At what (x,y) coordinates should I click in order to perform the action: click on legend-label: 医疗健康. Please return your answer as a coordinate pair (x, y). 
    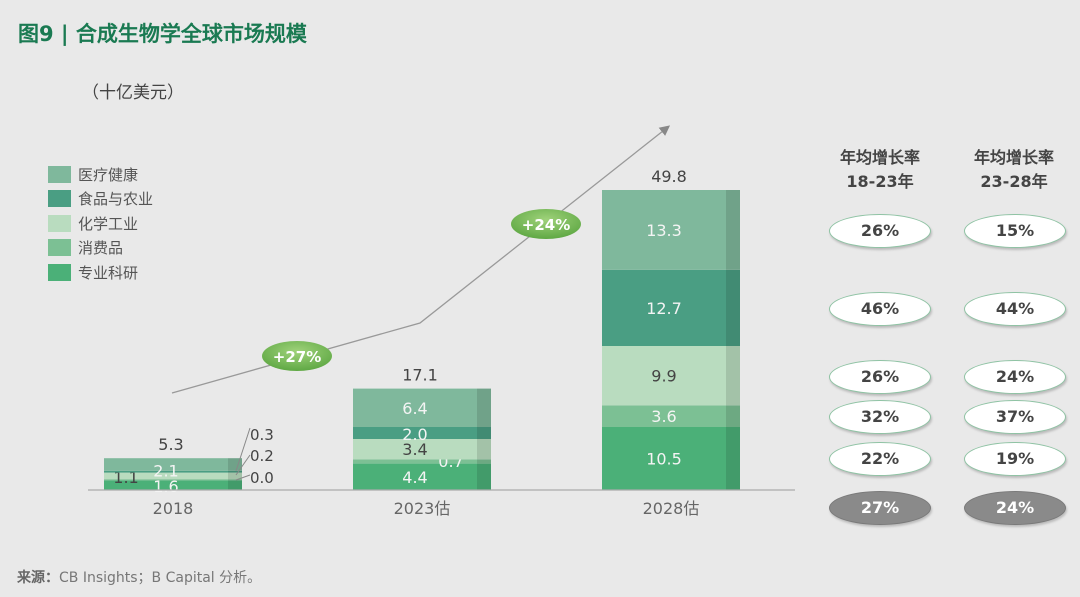
    Looking at the image, I should click on (108, 174).